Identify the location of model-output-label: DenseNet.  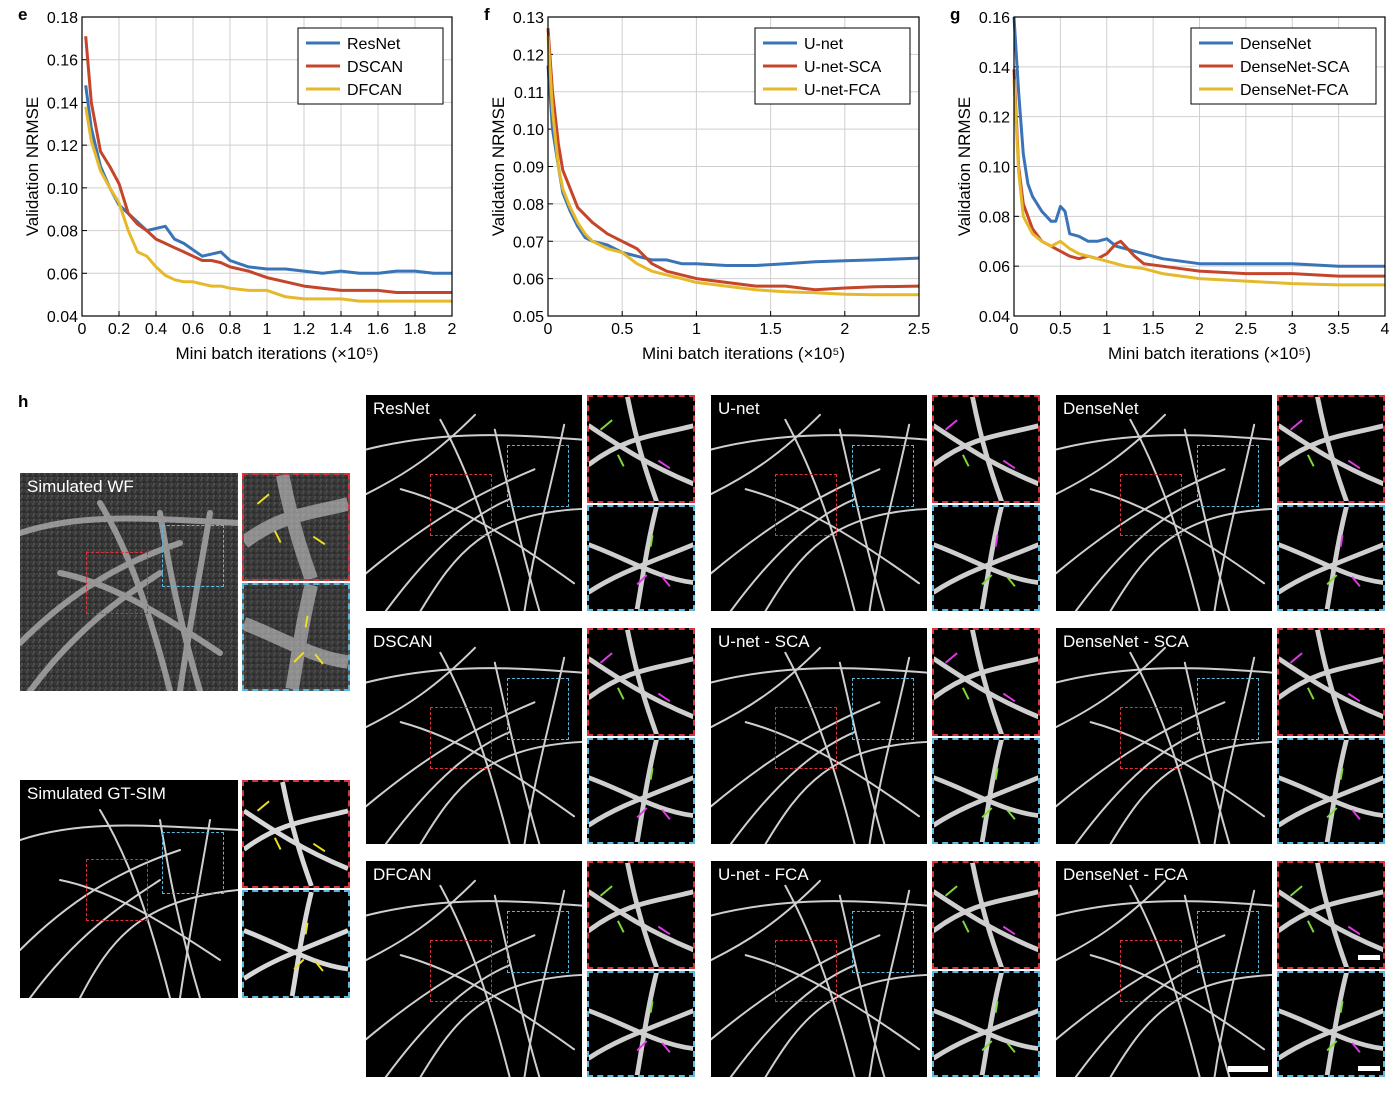
(1101, 408).